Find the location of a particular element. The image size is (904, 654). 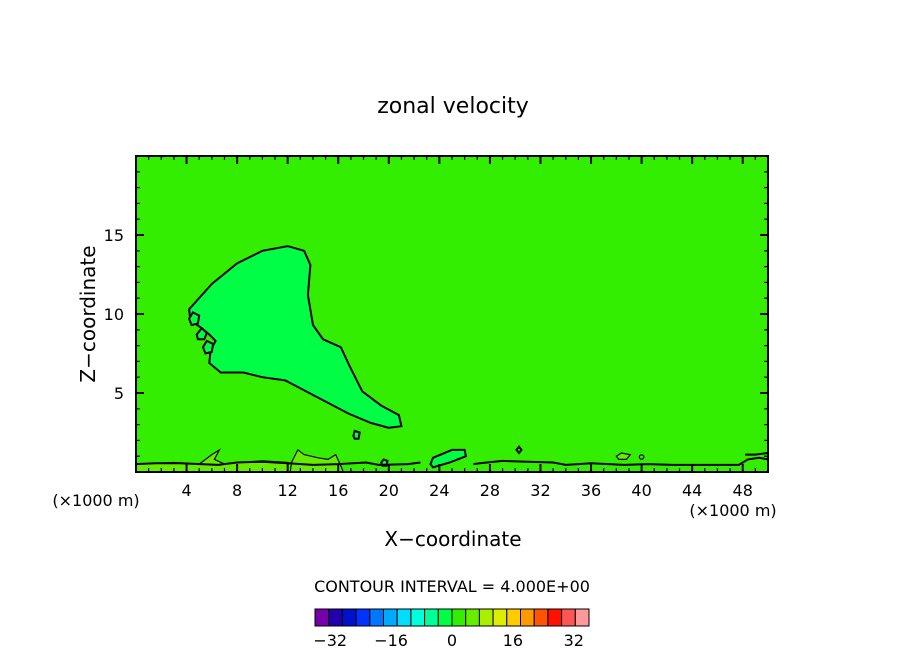

x-tick-label-4: 4 is located at coordinates (186, 490).